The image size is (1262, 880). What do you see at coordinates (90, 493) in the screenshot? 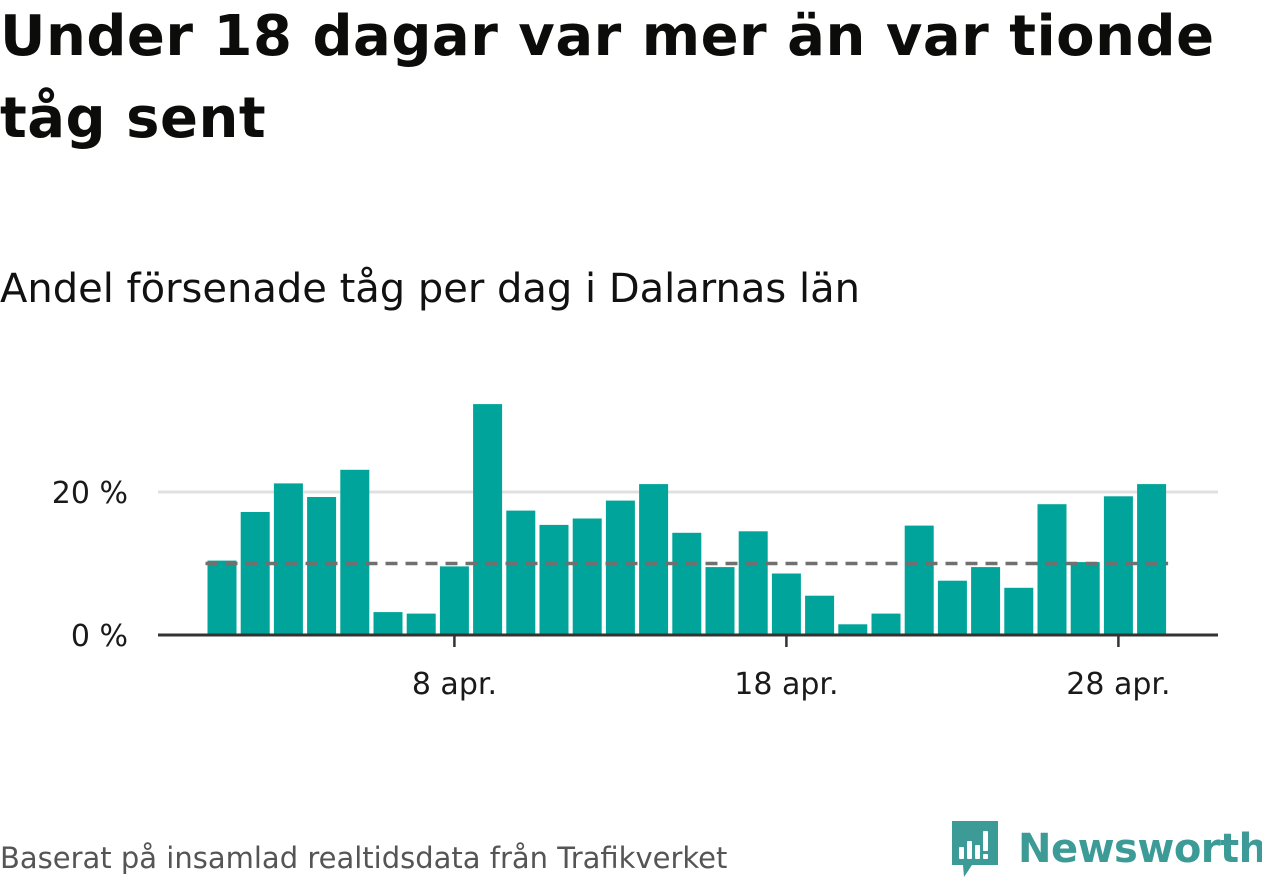
I see `y-tick-label: 20 %` at bounding box center [90, 493].